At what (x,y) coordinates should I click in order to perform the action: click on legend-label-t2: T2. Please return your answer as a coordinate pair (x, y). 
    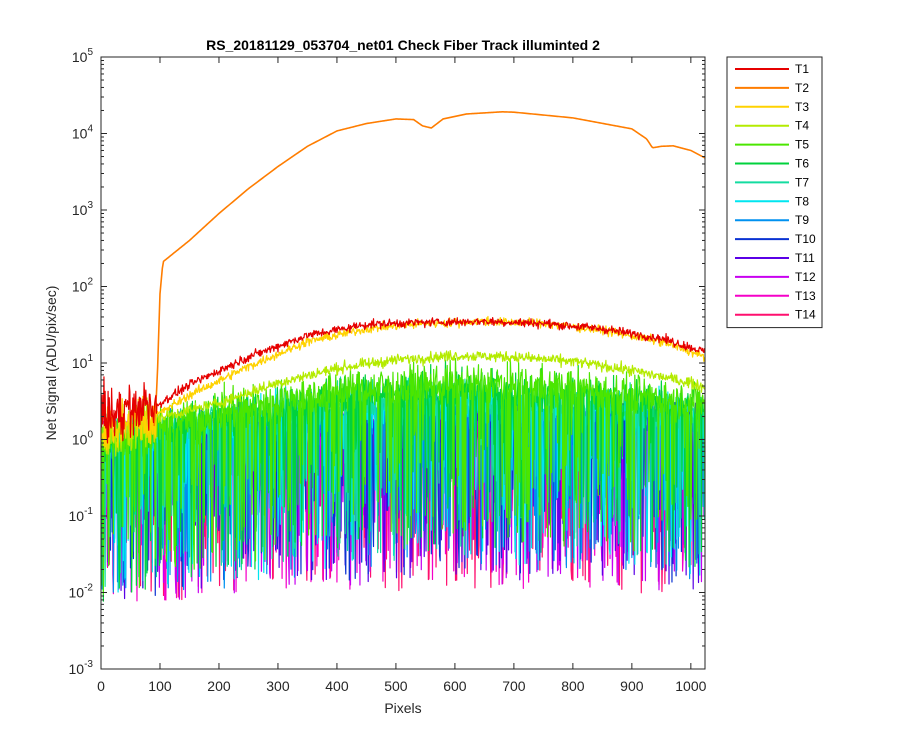
    Looking at the image, I should click on (802, 88).